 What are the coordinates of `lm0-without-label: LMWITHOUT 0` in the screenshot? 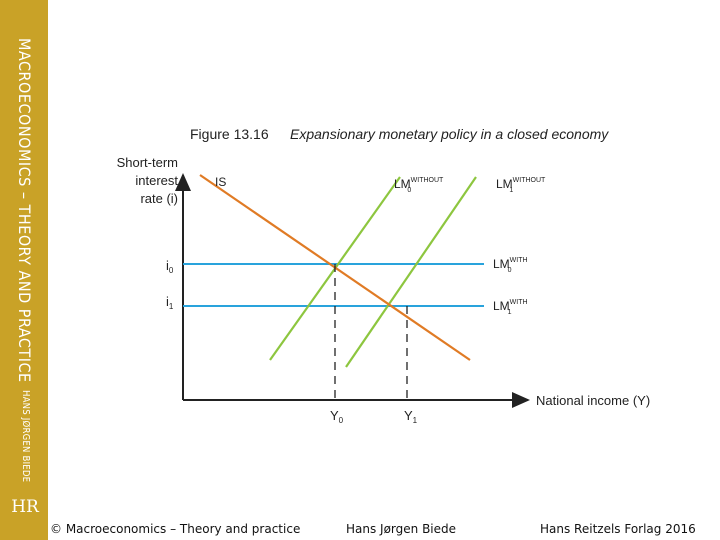 It's located at (419, 185).